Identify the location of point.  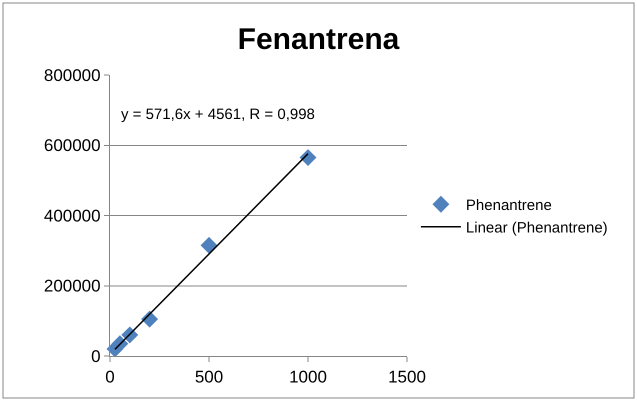
(209, 245).